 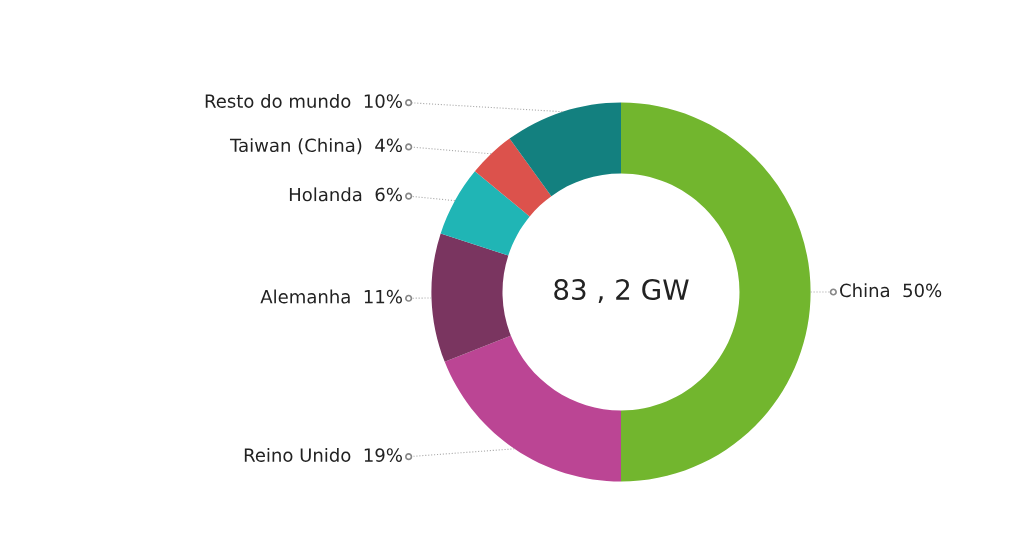 I want to click on slice-label: Alemanha 11%, so click(x=331, y=296).